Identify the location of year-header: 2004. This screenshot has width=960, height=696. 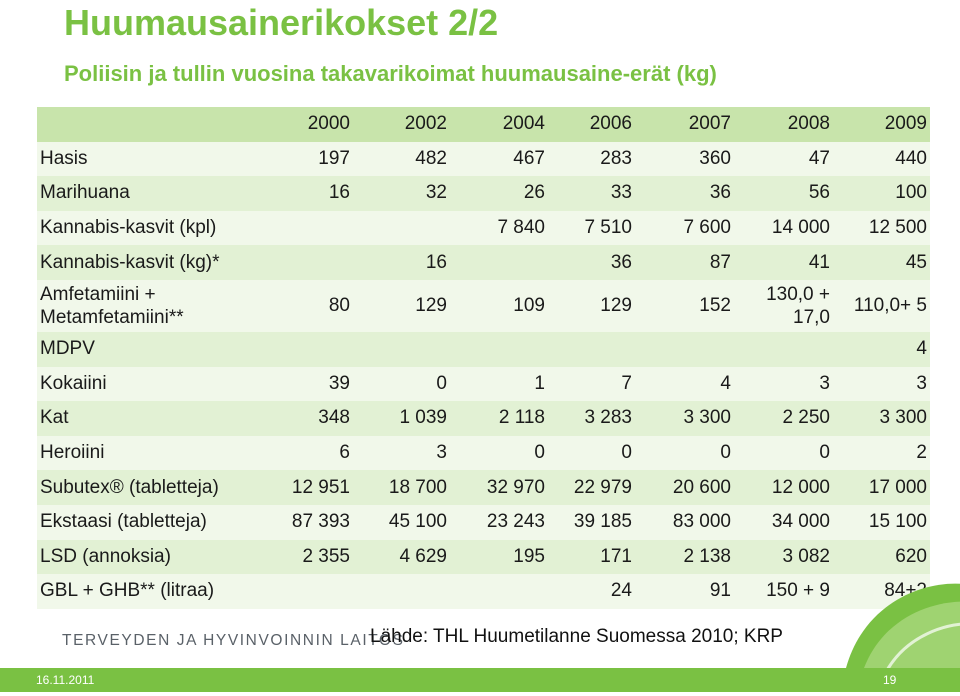
(499, 124).